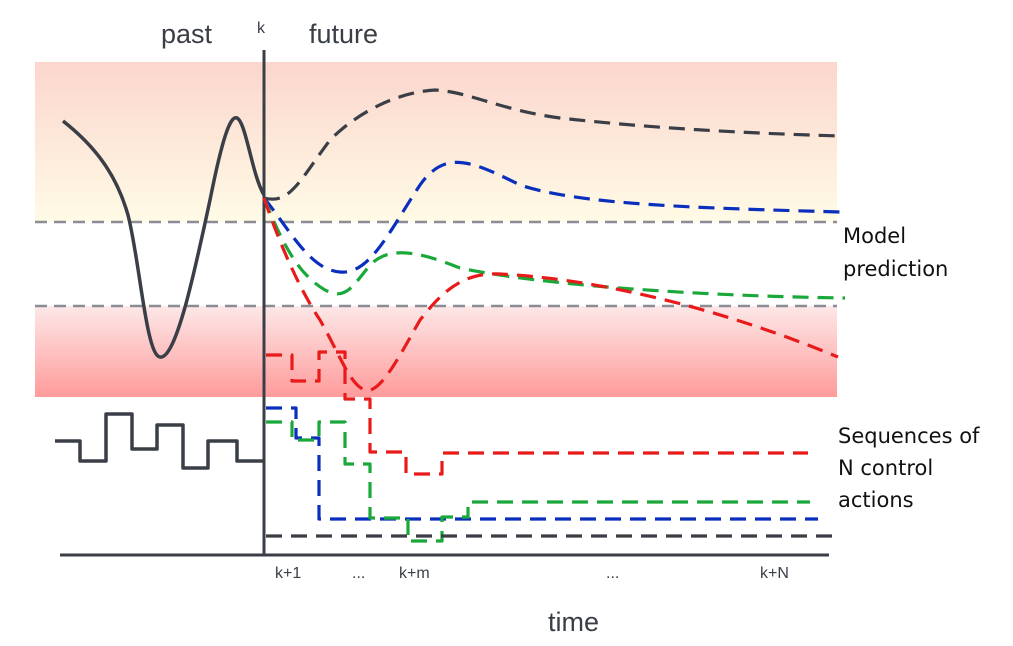 This screenshot has width=1013, height=646. Describe the element at coordinates (573, 622) in the screenshot. I see `time-label: time` at that location.